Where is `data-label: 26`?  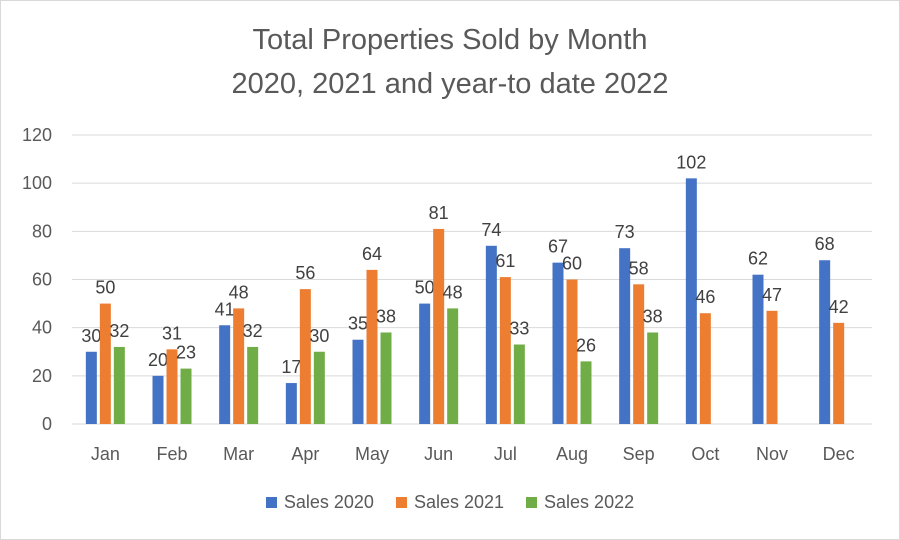
data-label: 26 is located at coordinates (586, 345).